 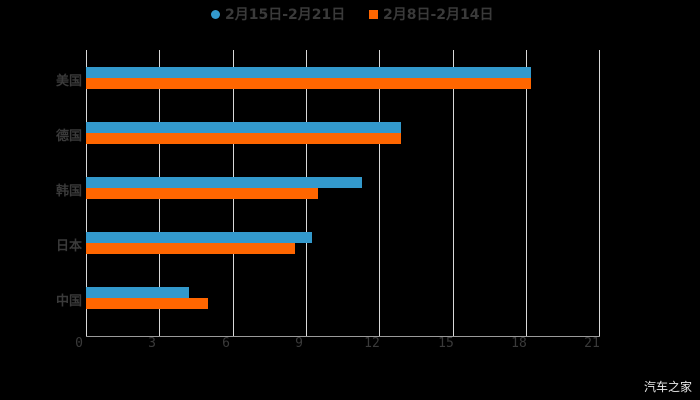 I want to click on x-tick-label: 0, so click(x=79, y=343).